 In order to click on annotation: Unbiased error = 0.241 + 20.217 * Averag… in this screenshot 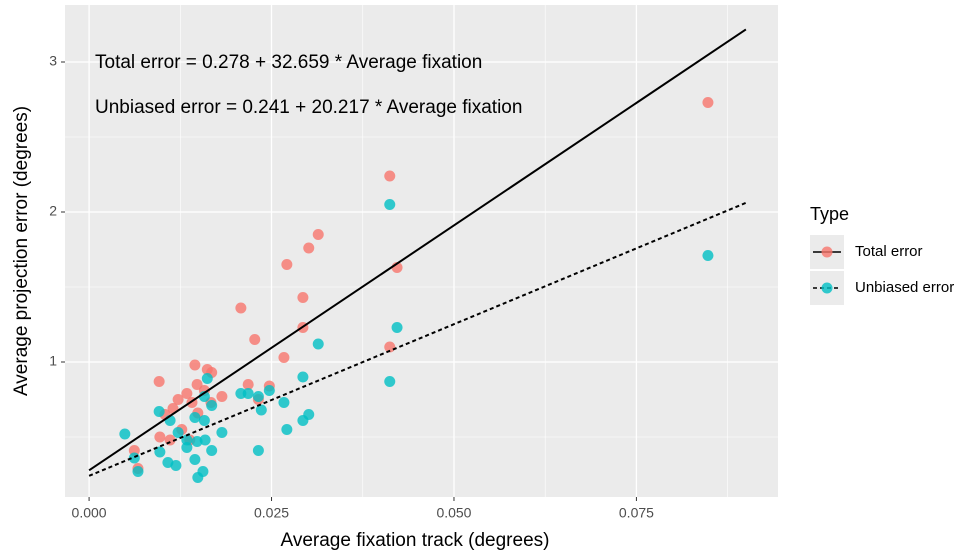, I will do `click(308, 107)`.